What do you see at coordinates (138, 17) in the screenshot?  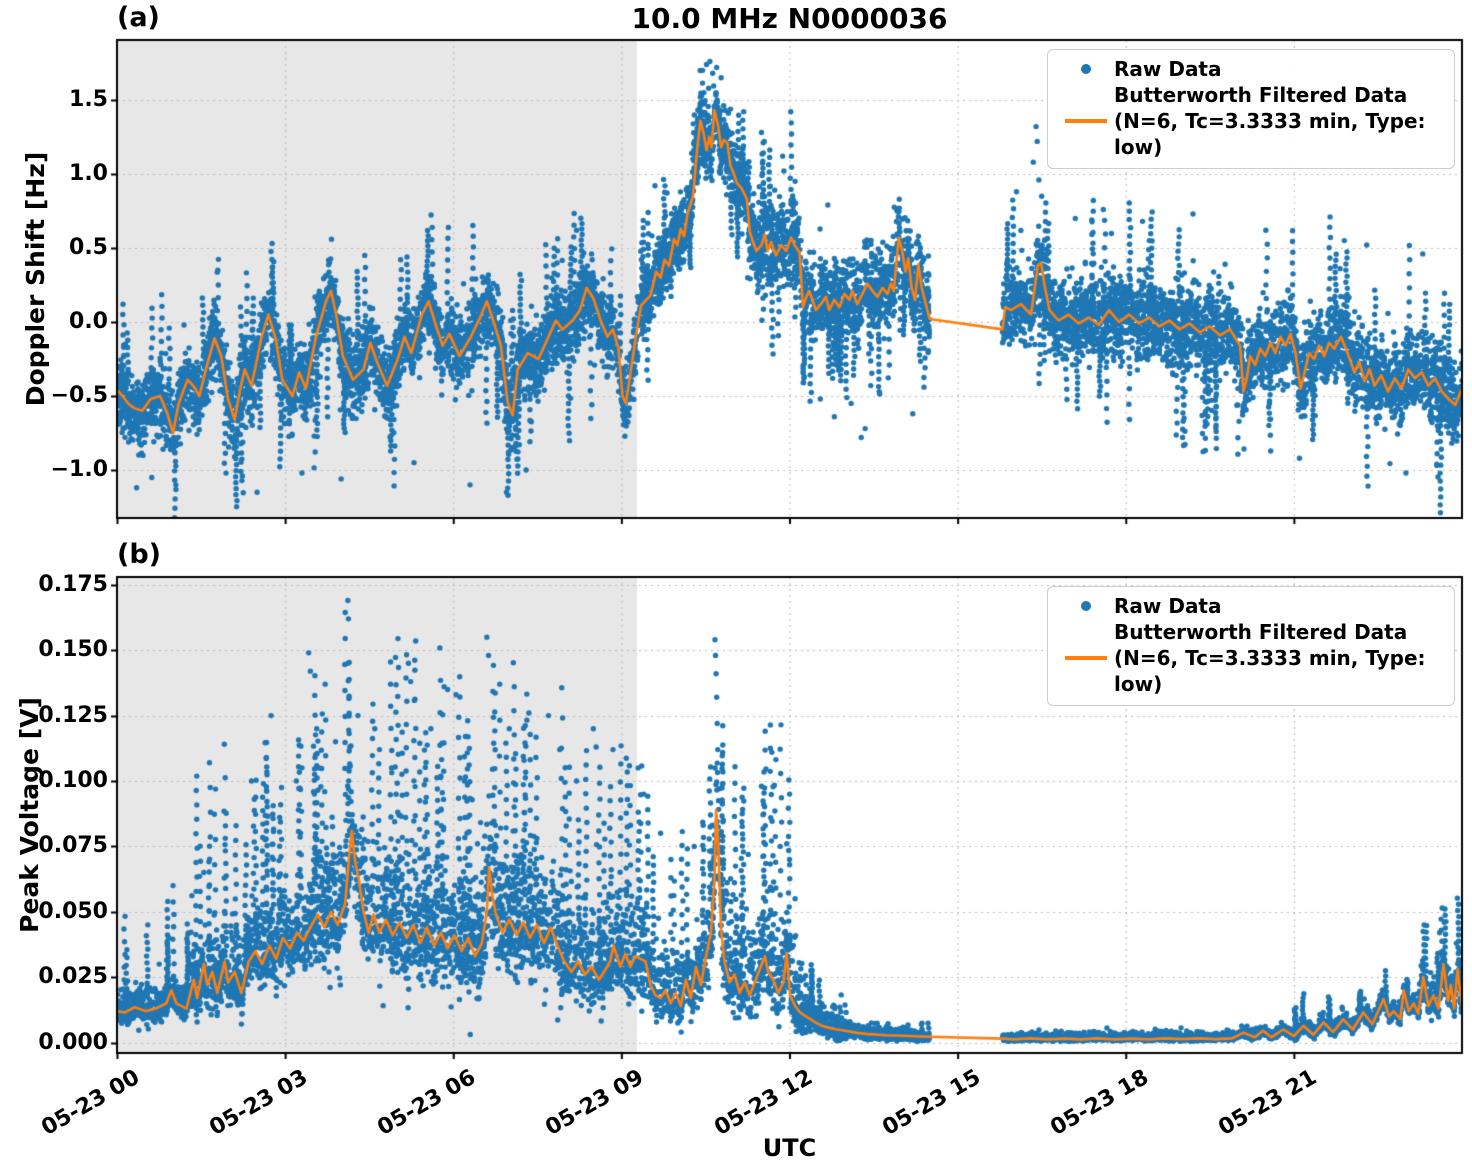 I see `panel-a-label: (a)` at bounding box center [138, 17].